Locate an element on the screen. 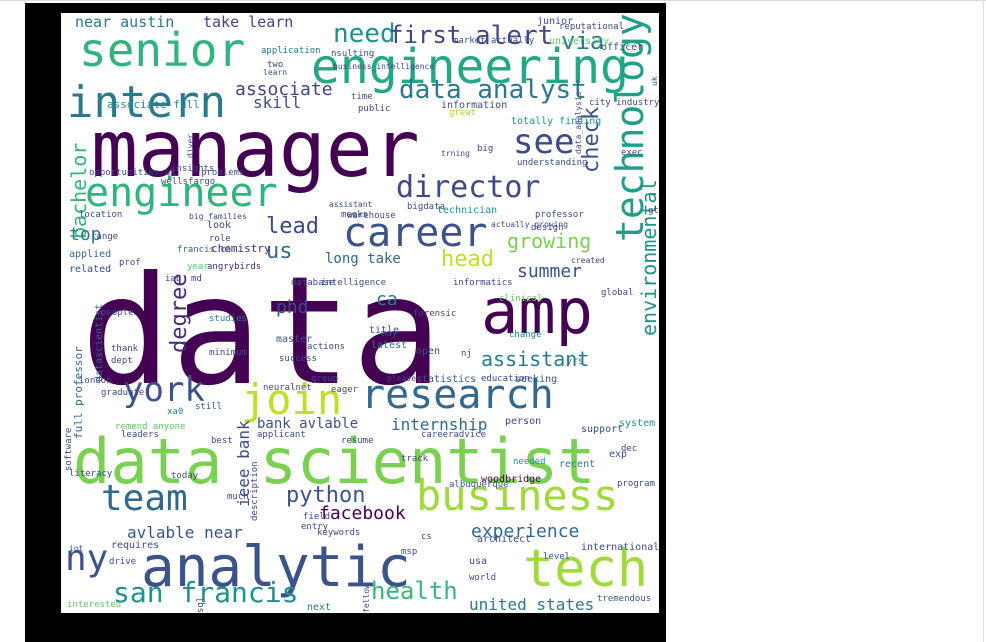  cloud-word: professor is located at coordinates (559, 215).